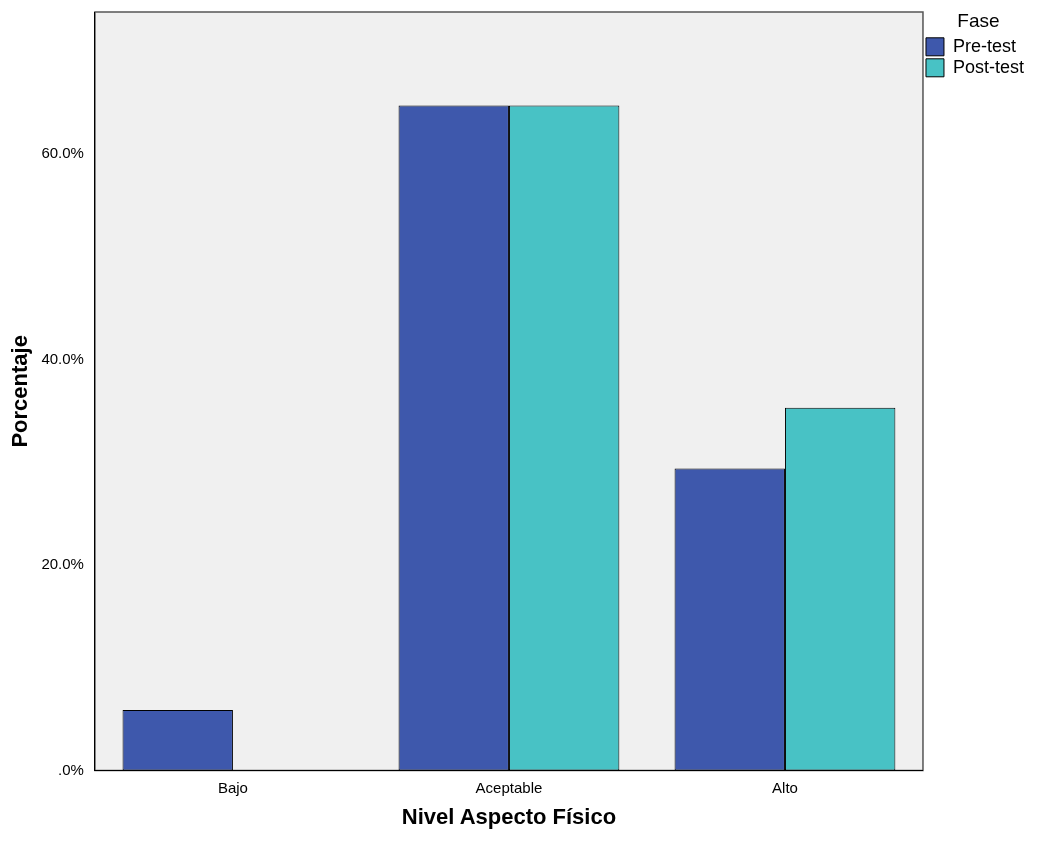  I want to click on legend-label: Pre-test, so click(984, 45).